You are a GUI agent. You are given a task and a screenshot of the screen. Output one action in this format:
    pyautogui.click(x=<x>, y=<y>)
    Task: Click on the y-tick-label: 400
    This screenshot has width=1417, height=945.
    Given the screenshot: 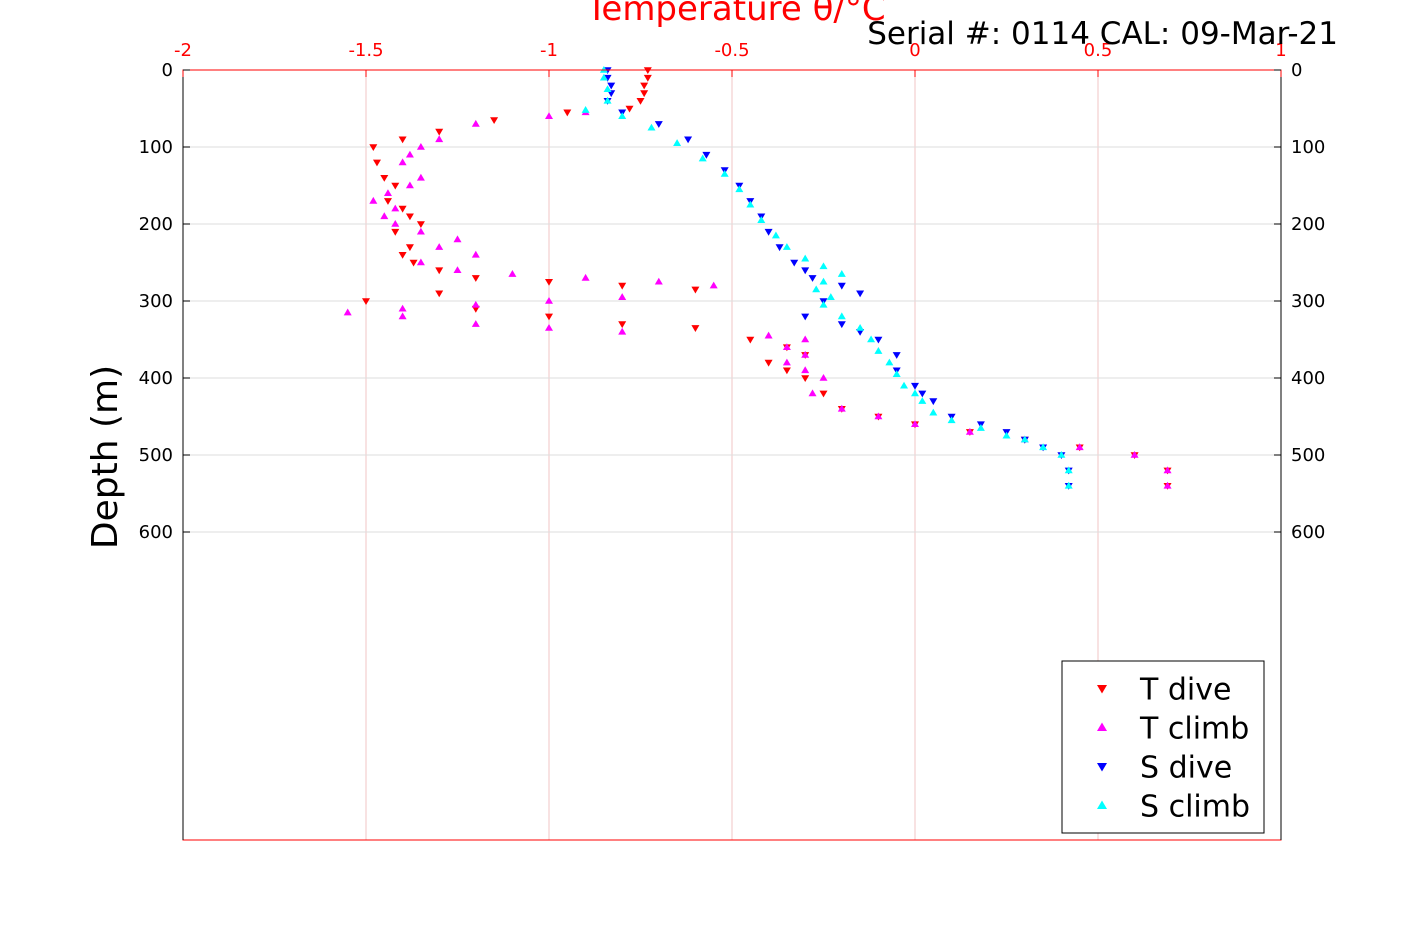 What is the action you would take?
    pyautogui.click(x=156, y=378)
    